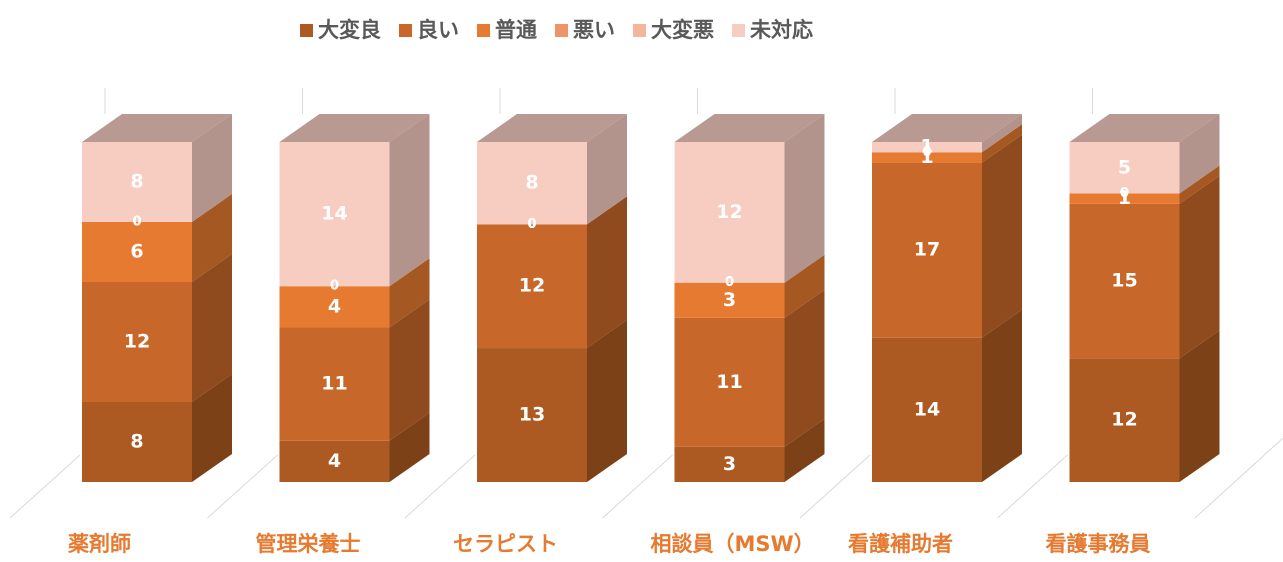  I want to click on data-label: 6, so click(136, 252).